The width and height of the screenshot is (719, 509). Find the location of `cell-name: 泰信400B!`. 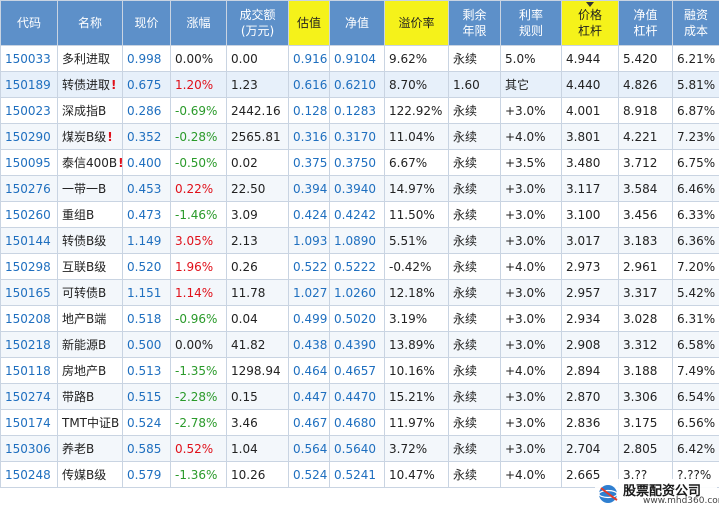

cell-name: 泰信400B! is located at coordinates (90, 162).